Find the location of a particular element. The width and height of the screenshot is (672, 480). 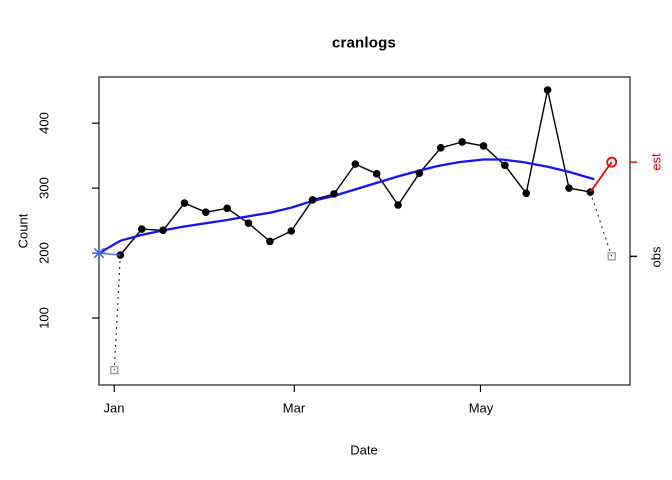

trend-line is located at coordinates (346, 206).